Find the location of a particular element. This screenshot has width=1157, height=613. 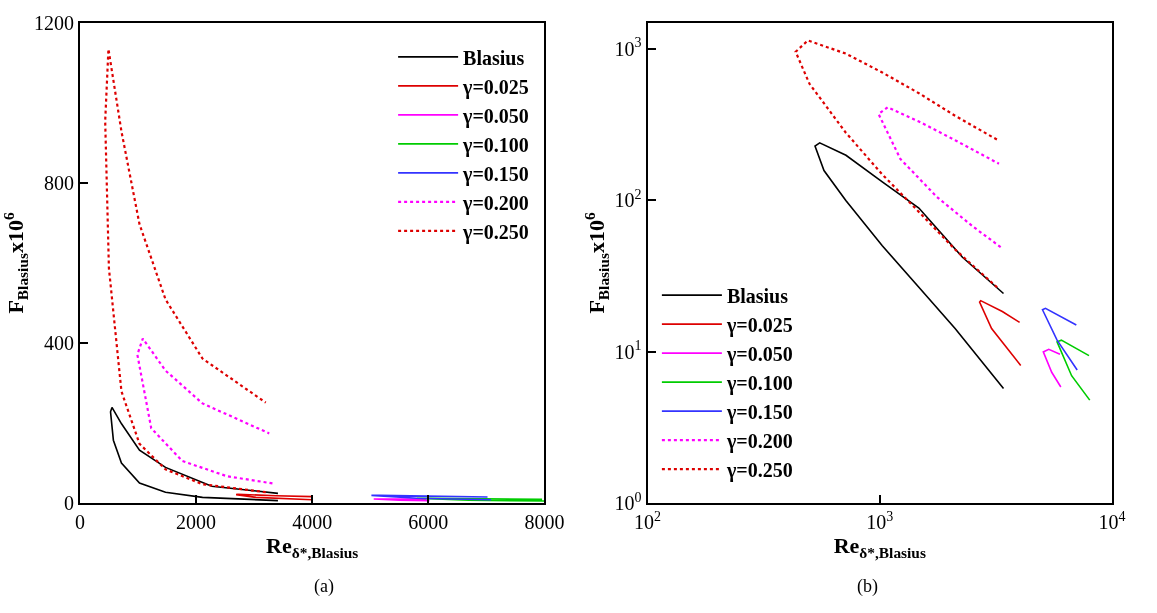

x-tick-label: 6000 is located at coordinates (428, 522).